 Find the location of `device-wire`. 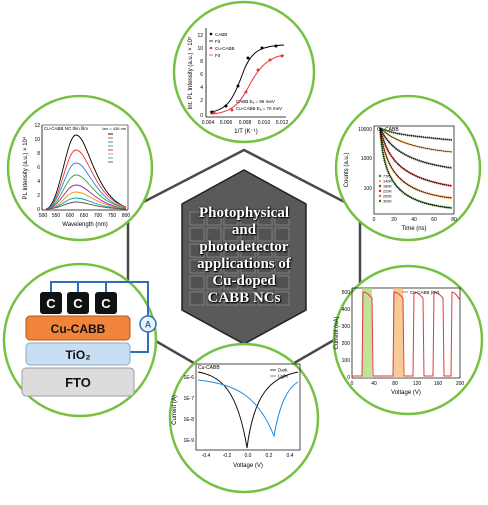

device-wire is located at coordinates (99, 298).